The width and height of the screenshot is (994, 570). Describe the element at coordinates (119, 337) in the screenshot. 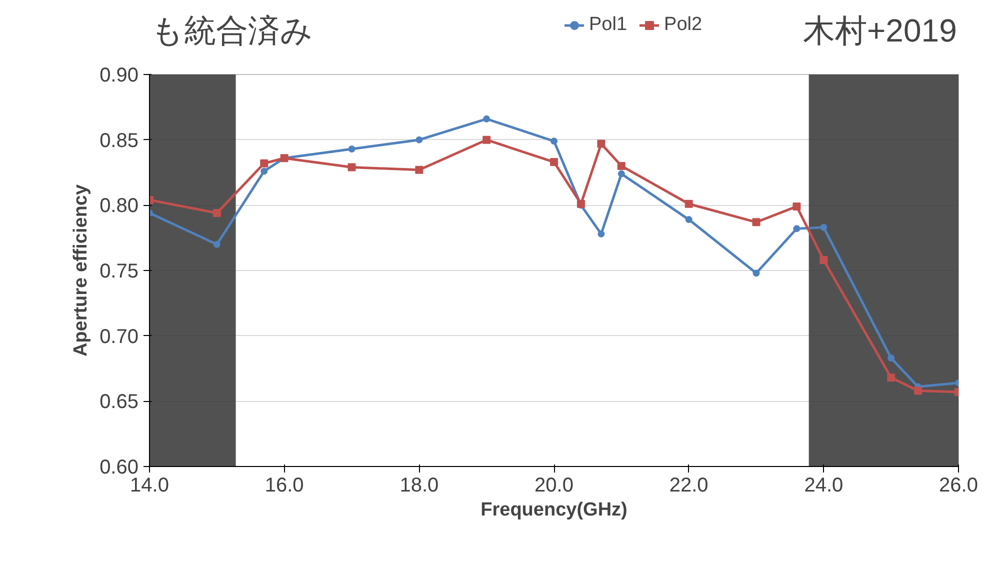

I see `y-tick-label: 0.70` at that location.